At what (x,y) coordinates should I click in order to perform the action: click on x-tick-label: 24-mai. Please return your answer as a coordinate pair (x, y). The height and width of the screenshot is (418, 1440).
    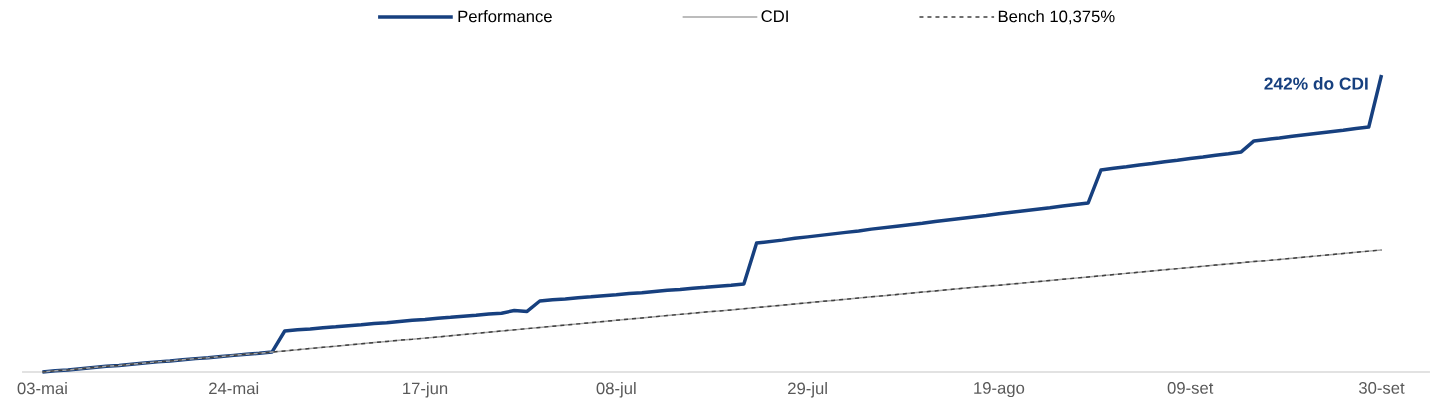
    Looking at the image, I should click on (234, 388).